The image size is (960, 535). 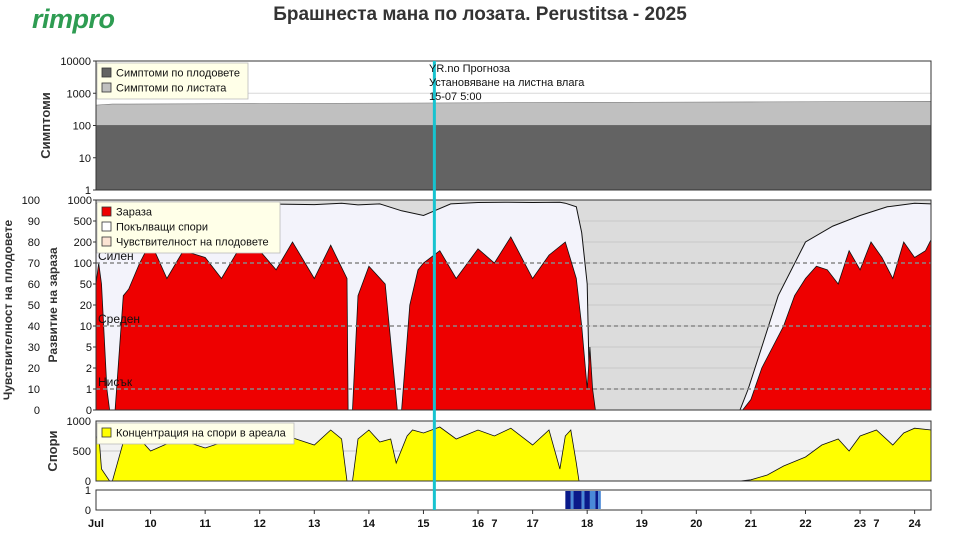 What do you see at coordinates (470, 69) in the screenshot?
I see `forecast-note-line1: YR.no Прогноза` at bounding box center [470, 69].